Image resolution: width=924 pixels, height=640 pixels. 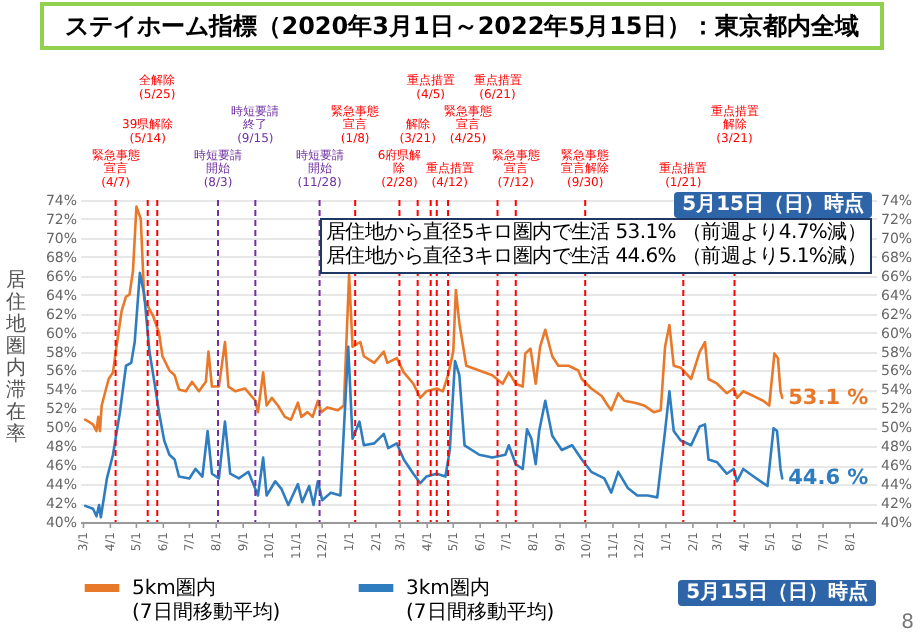 What do you see at coordinates (829, 397) in the screenshot?
I see `annotation: 53.1 %` at bounding box center [829, 397].